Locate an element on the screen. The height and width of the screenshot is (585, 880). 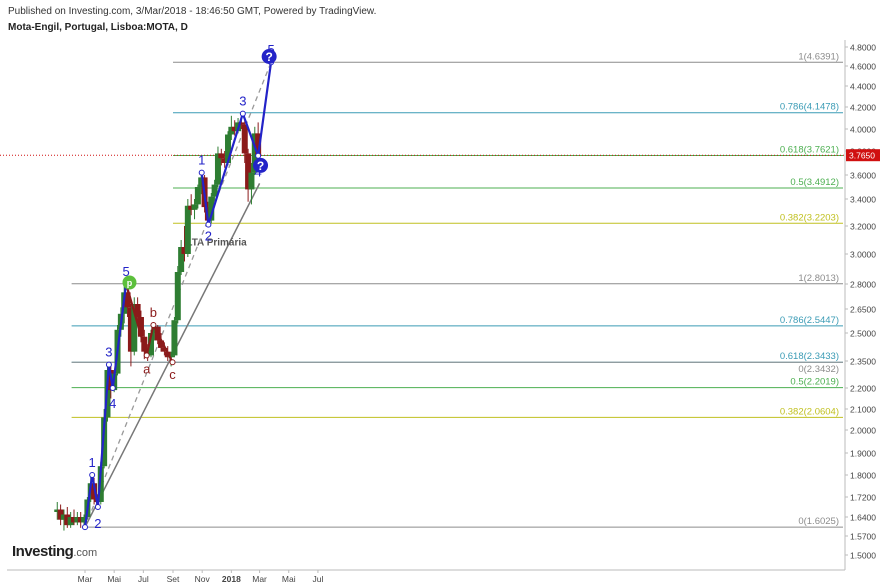
pivot-marker is located at coordinates (129, 282).